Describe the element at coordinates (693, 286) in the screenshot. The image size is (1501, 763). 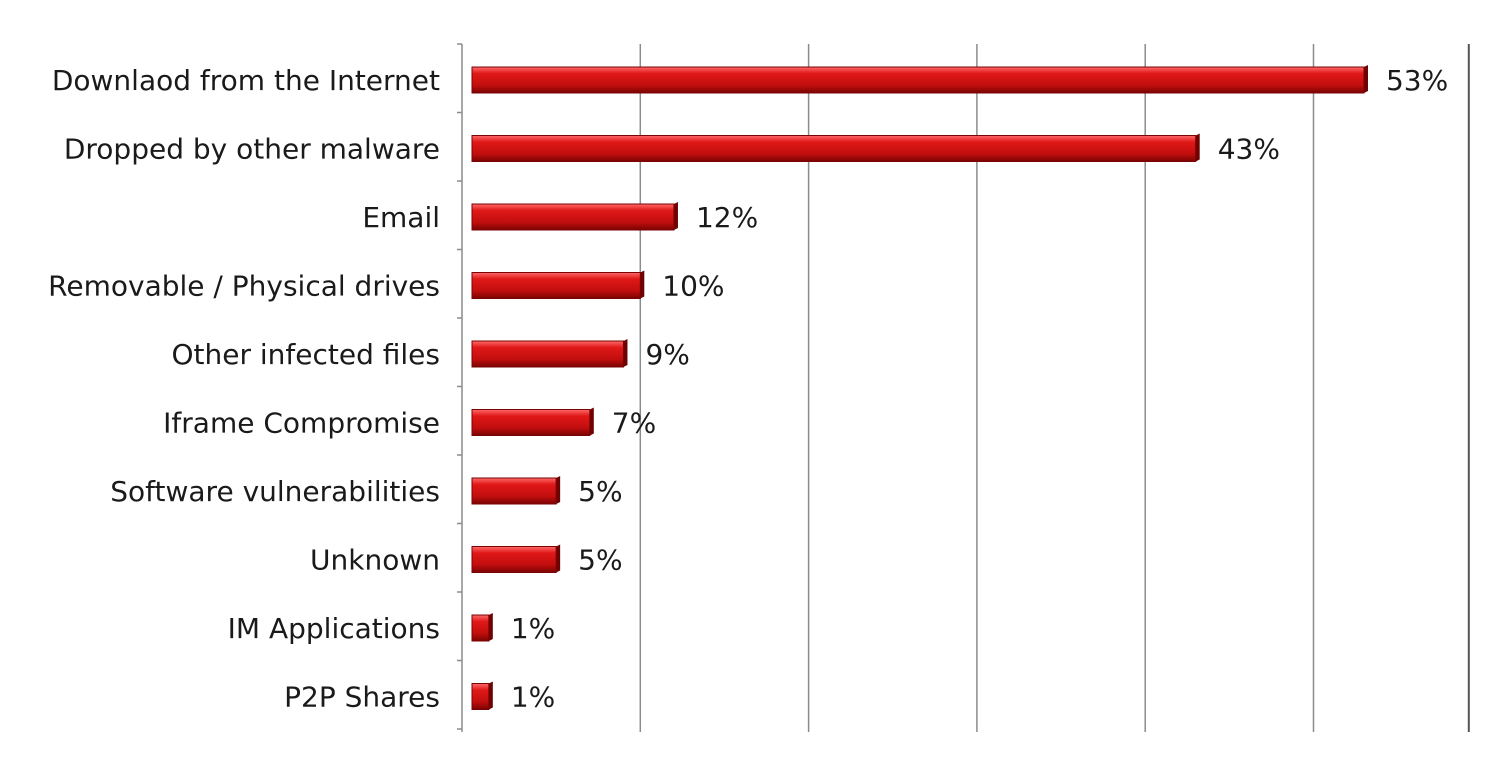
I see `value-label: 10%` at that location.